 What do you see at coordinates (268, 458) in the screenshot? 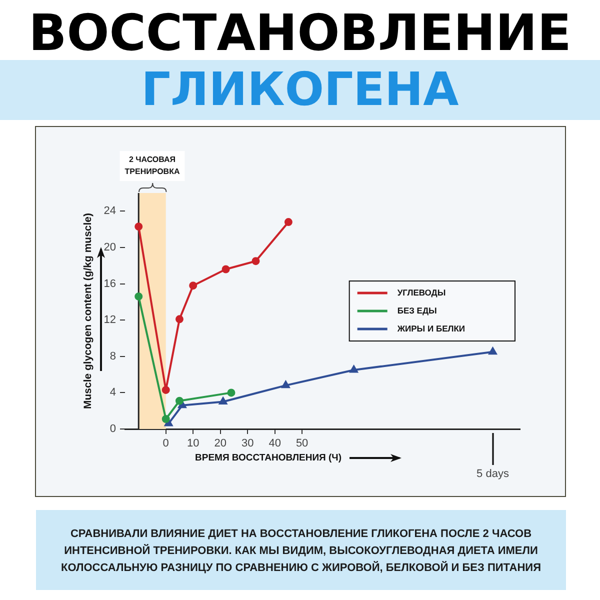
I see `x-axis-title: ВРЕМЯ ВОССТАНОВЛЕНИЯ (Ч)` at bounding box center [268, 458].